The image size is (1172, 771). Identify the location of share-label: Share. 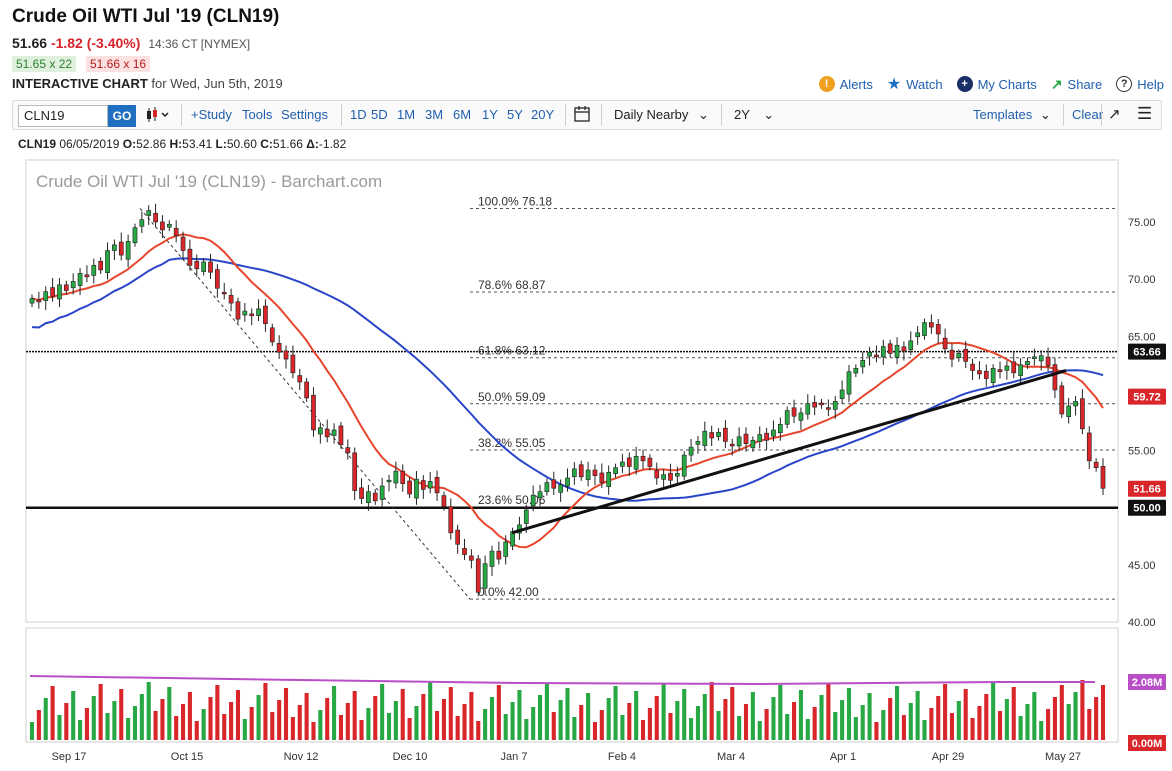
(1085, 84).